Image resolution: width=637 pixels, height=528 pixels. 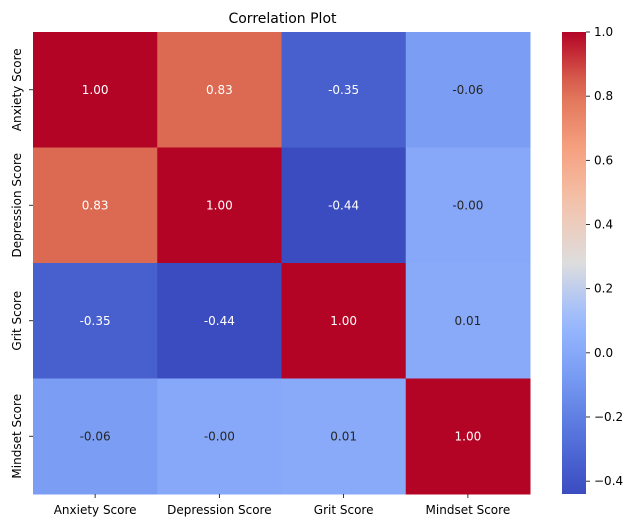 I want to click on colorbar-tick-label: 0.2, so click(x=603, y=289).